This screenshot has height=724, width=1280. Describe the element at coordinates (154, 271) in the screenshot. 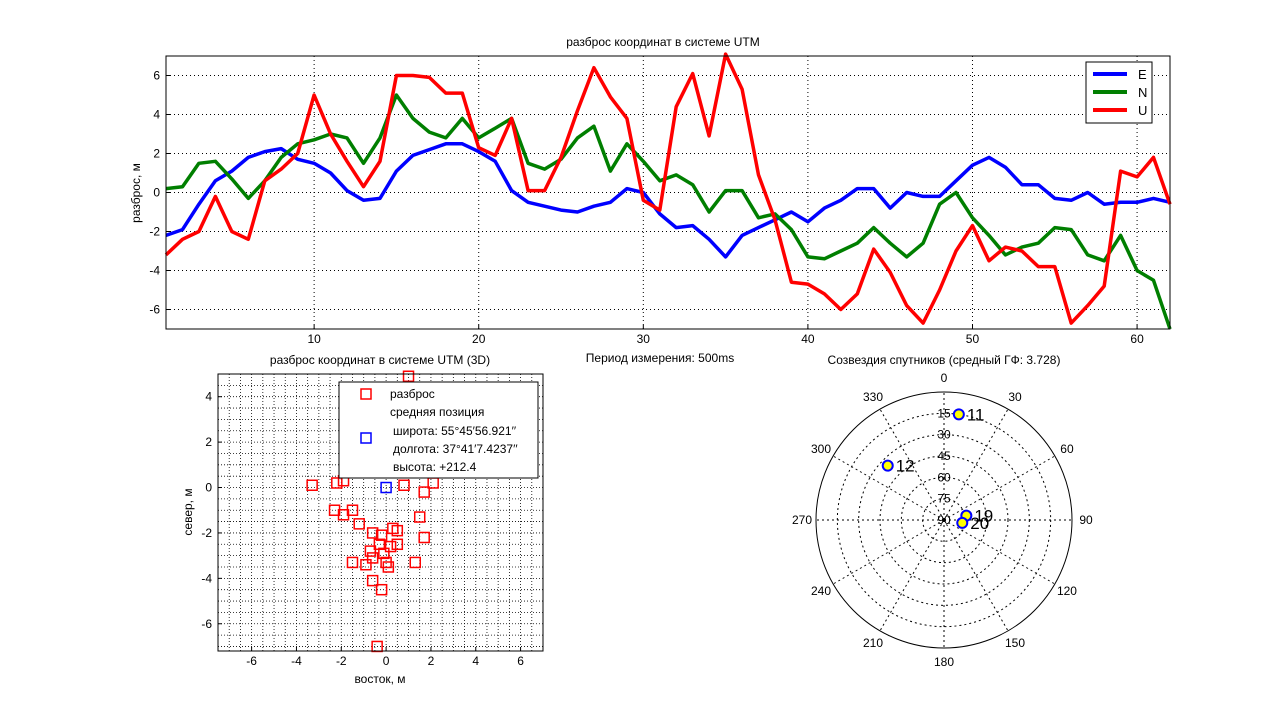

I see `chart1-ytick-label: -4` at that location.